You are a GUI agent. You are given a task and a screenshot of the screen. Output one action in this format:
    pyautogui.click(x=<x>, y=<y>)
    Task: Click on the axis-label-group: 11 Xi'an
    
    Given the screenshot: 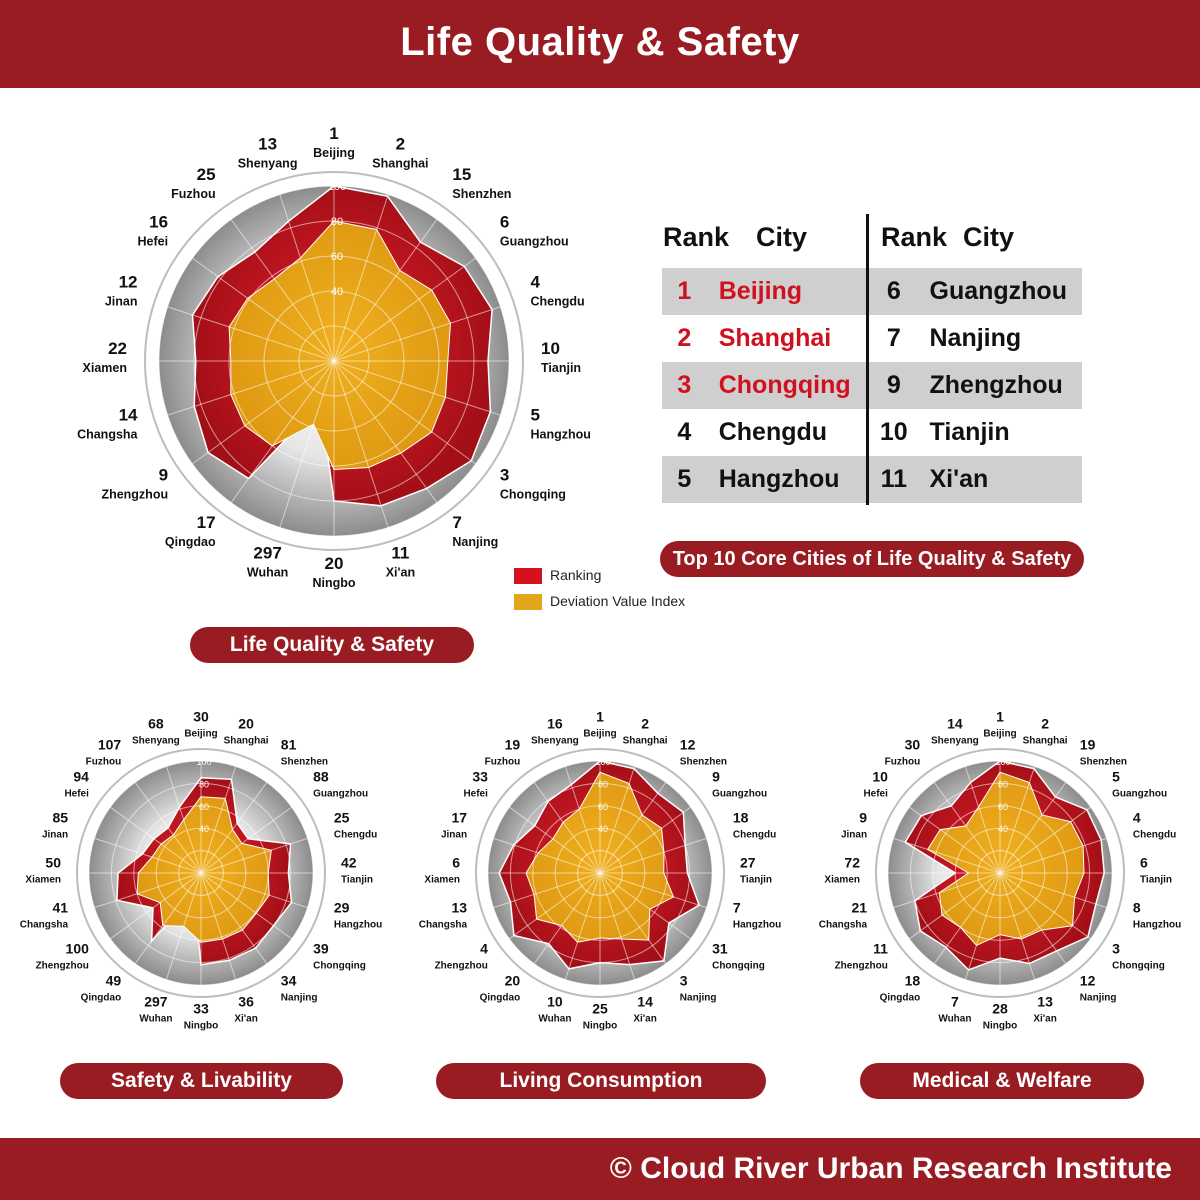 What is the action you would take?
    pyautogui.click(x=400, y=562)
    